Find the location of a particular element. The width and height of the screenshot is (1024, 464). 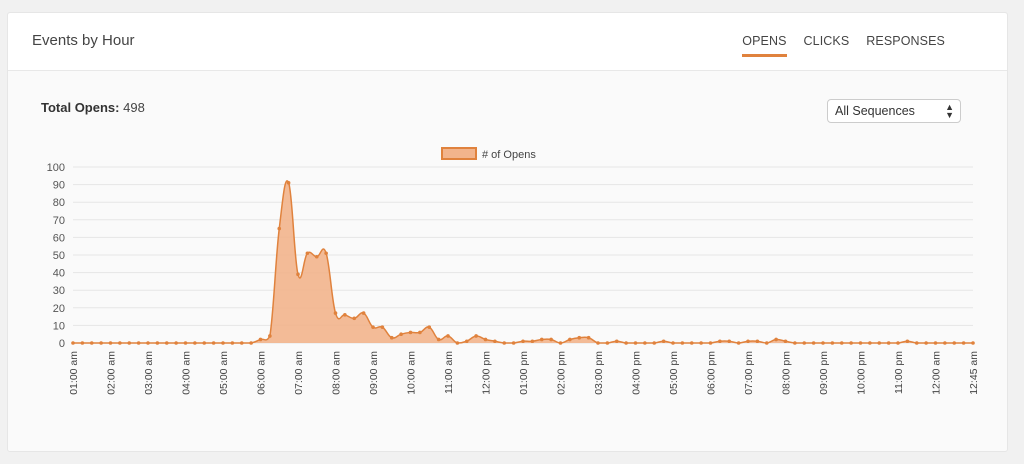

x-tick-label: 05:00 am is located at coordinates (224, 373).